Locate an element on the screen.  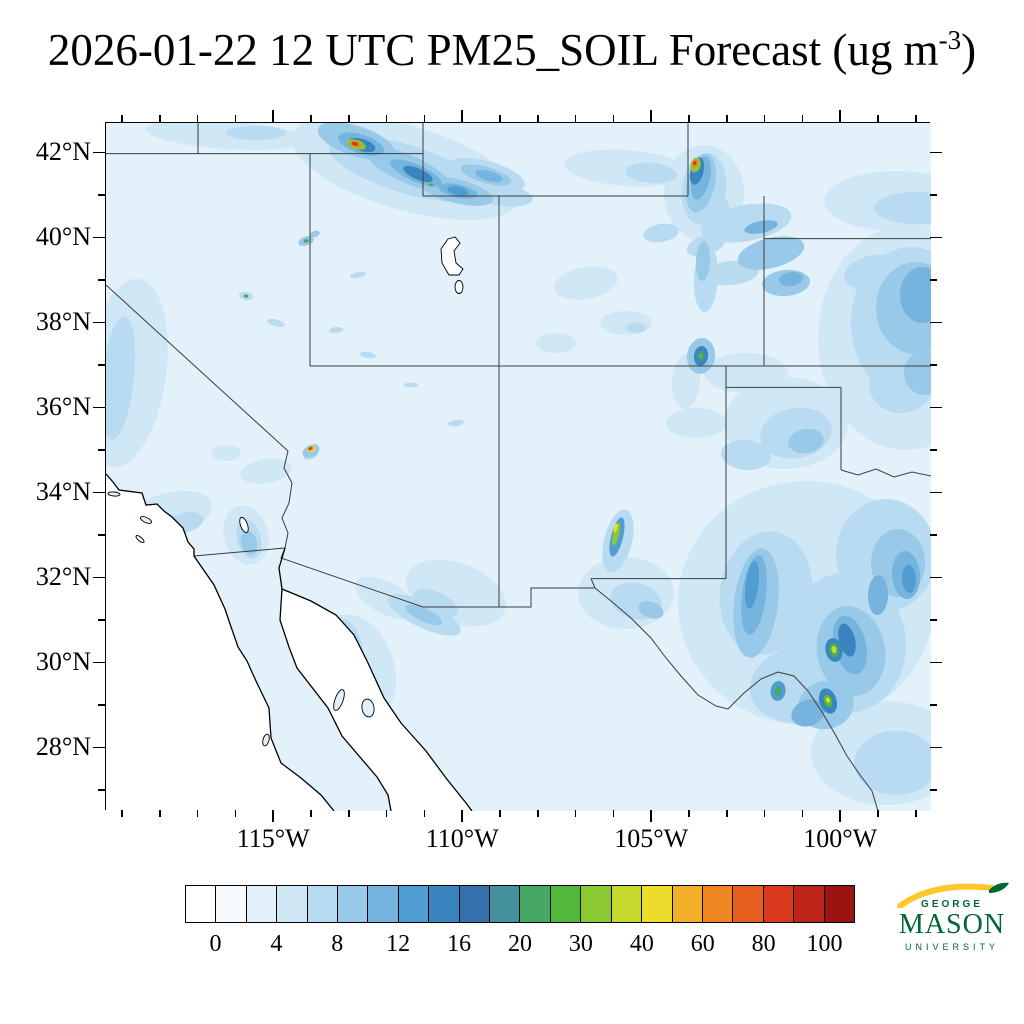
colorbar is located at coordinates (520, 904).